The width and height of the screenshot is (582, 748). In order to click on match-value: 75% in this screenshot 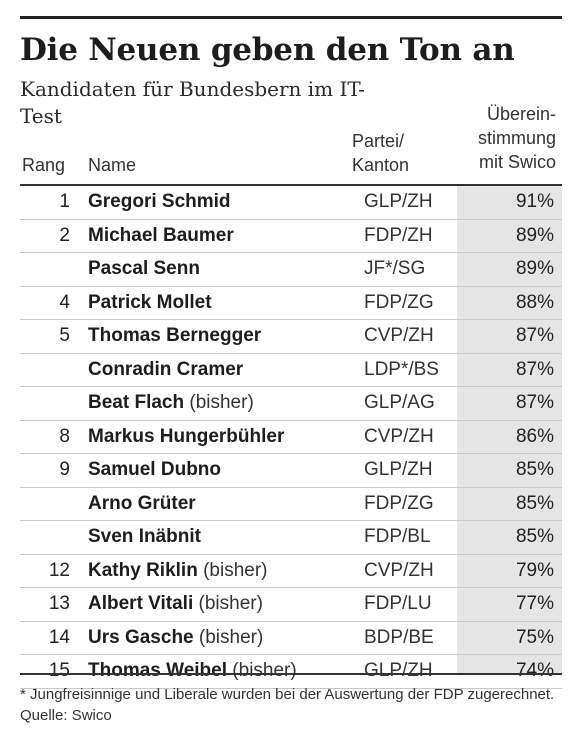, I will do `click(534, 637)`.